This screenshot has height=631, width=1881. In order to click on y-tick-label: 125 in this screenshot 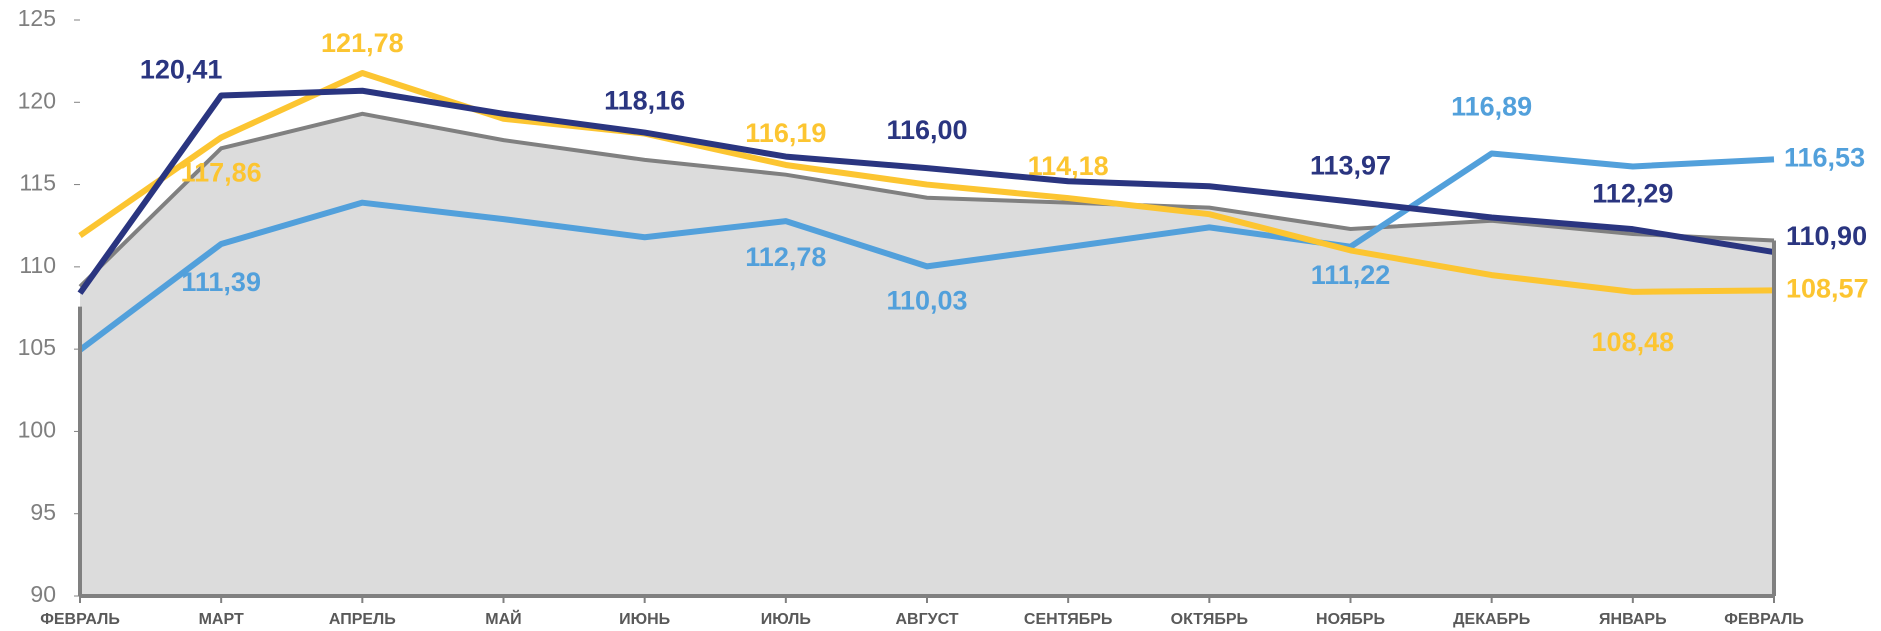, I will do `click(37, 18)`.